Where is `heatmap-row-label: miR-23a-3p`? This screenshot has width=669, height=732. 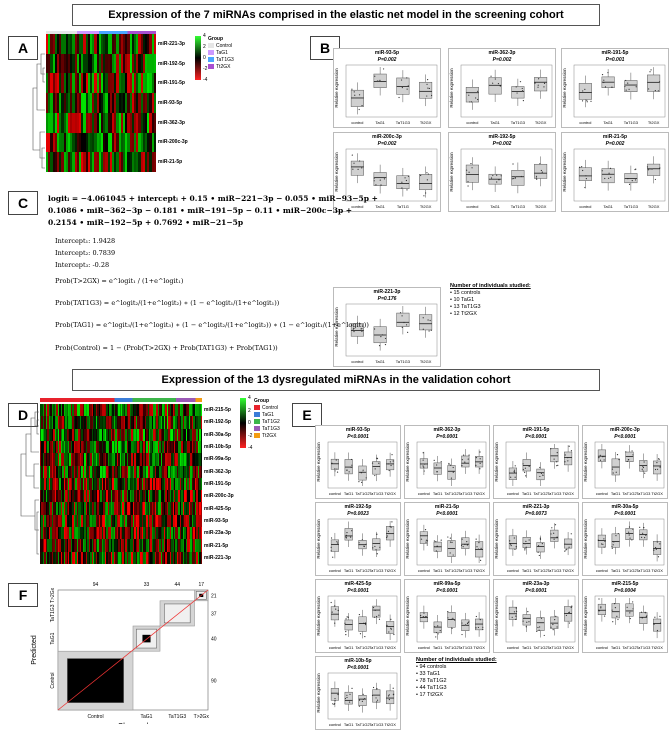 heatmap-row-label: miR-23a-3p is located at coordinates (217, 533).